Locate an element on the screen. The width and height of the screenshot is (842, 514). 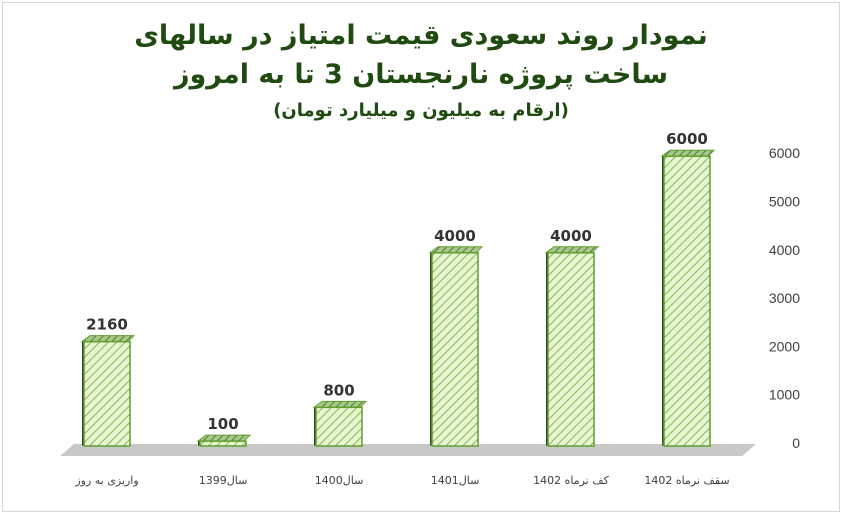
y-tick-label: 1000 is located at coordinates (784, 395).